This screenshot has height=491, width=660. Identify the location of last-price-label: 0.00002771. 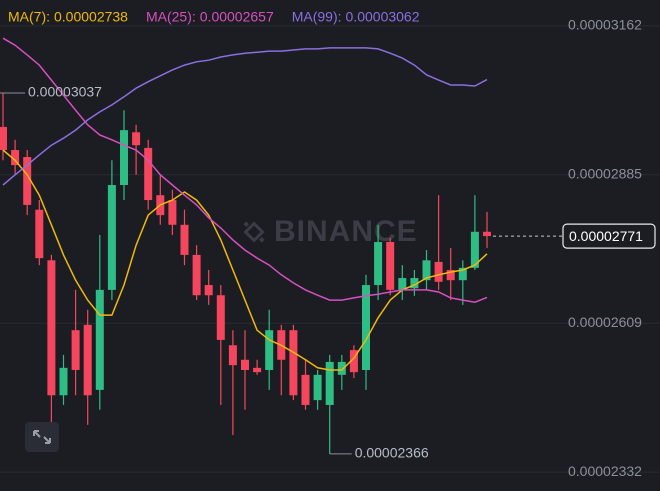
(606, 236).